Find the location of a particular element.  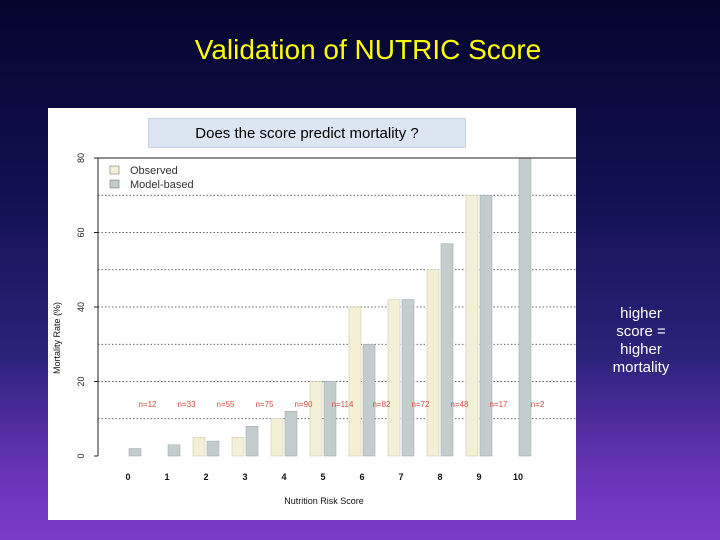

x-tick-label: 5 is located at coordinates (322, 477).